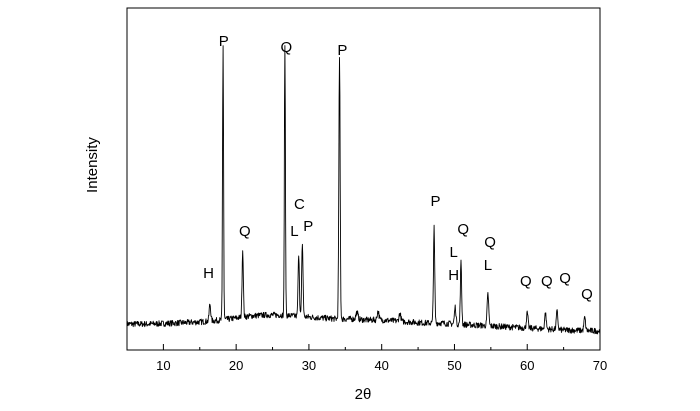  What do you see at coordinates (454, 365) in the screenshot?
I see `x-tick-label: 50` at bounding box center [454, 365].